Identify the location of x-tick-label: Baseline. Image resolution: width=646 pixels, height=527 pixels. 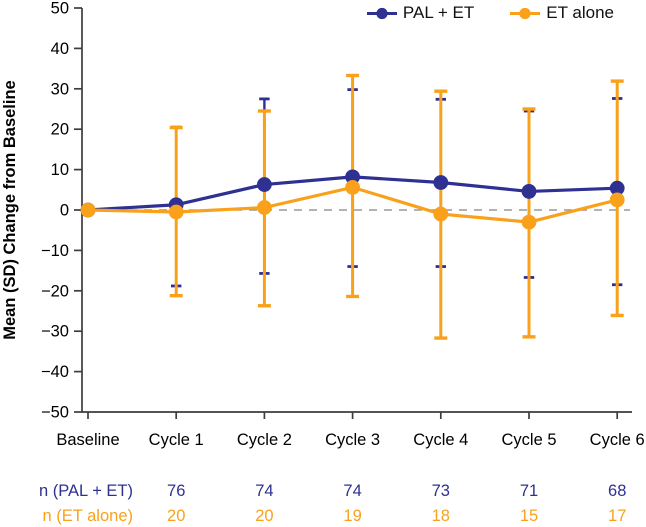
(87, 440).